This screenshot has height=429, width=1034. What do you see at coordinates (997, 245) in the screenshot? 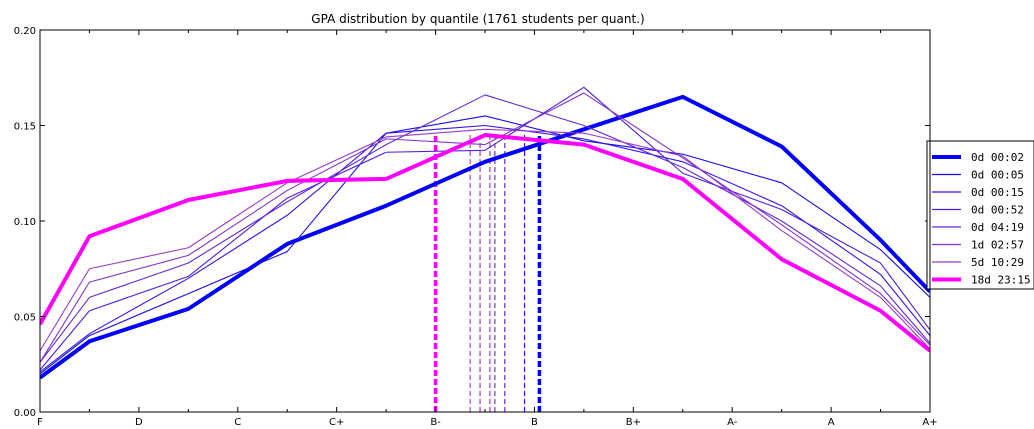
I see `legend-label: 1d 02:57` at bounding box center [997, 245].